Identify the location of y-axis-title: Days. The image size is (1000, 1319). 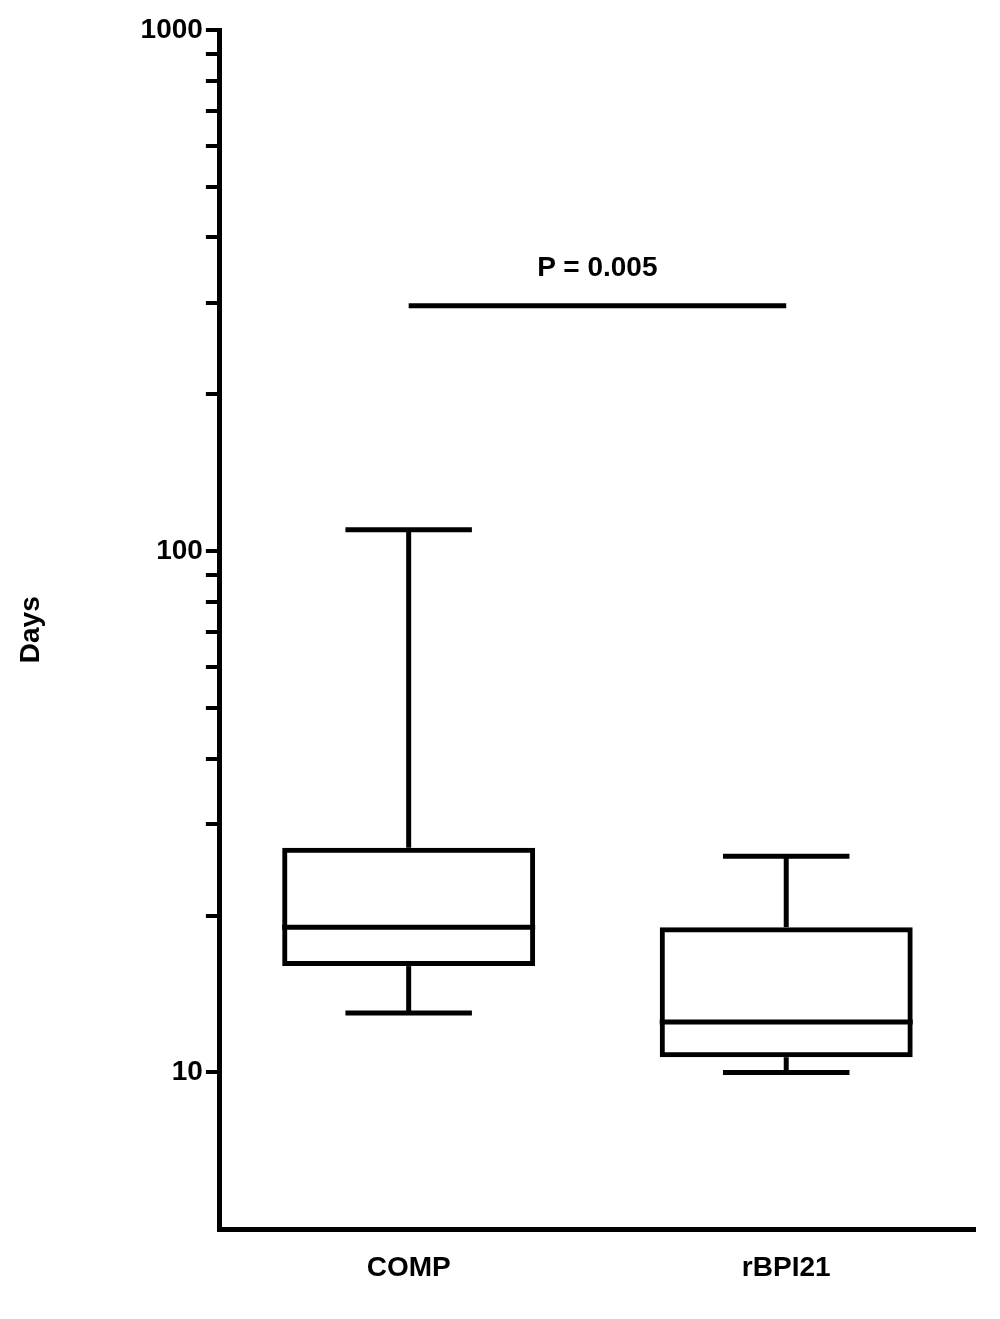
(29, 630).